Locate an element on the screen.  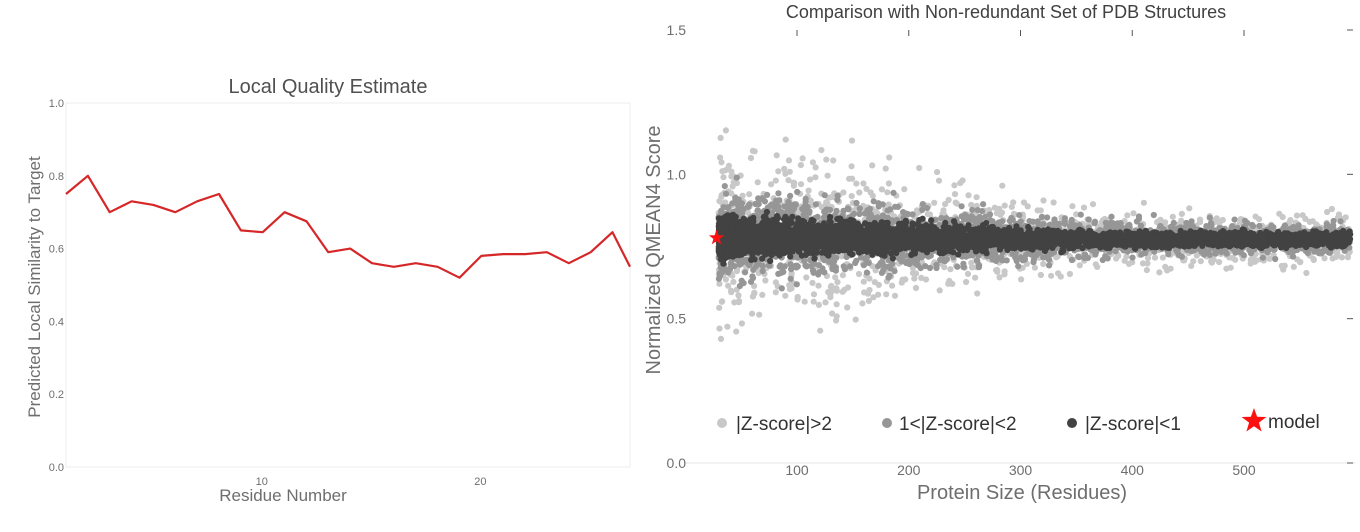
right-x-tick-label: 200 is located at coordinates (909, 470).